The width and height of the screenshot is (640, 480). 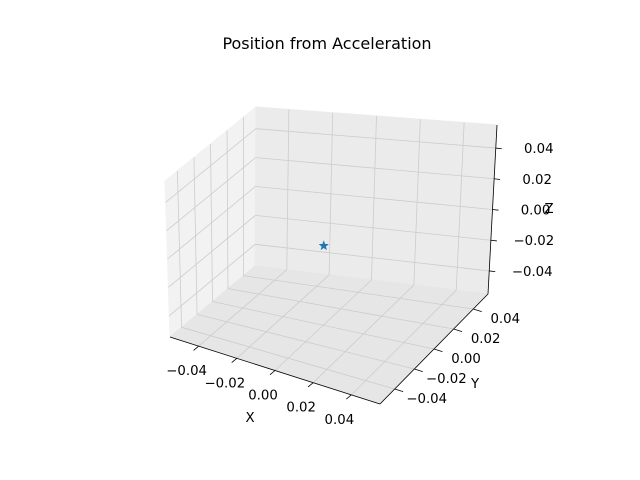 I want to click on z-tick-labels: −0.04 −0.02 0.00 0.02 0.04, so click(x=533, y=211).